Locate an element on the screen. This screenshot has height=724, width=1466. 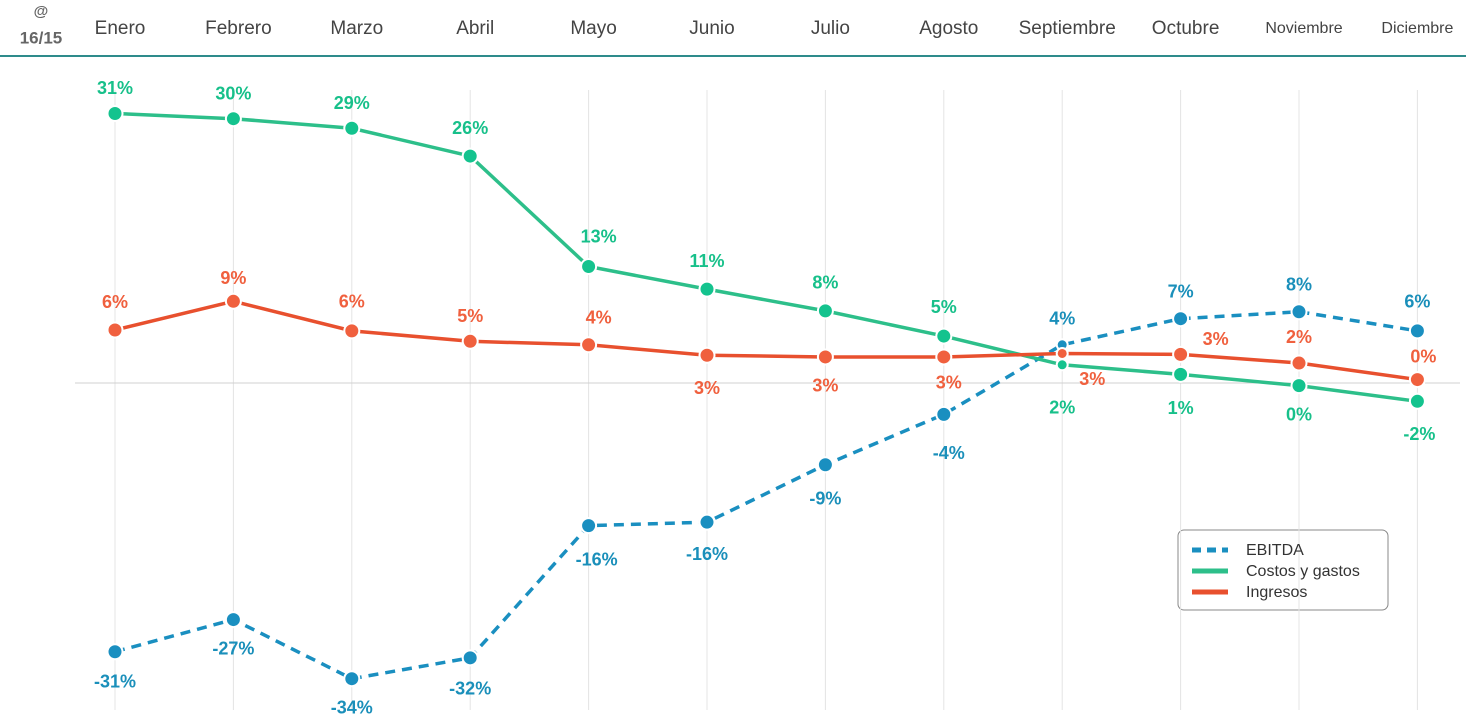
legend-label: Ingresos is located at coordinates (1276, 592).